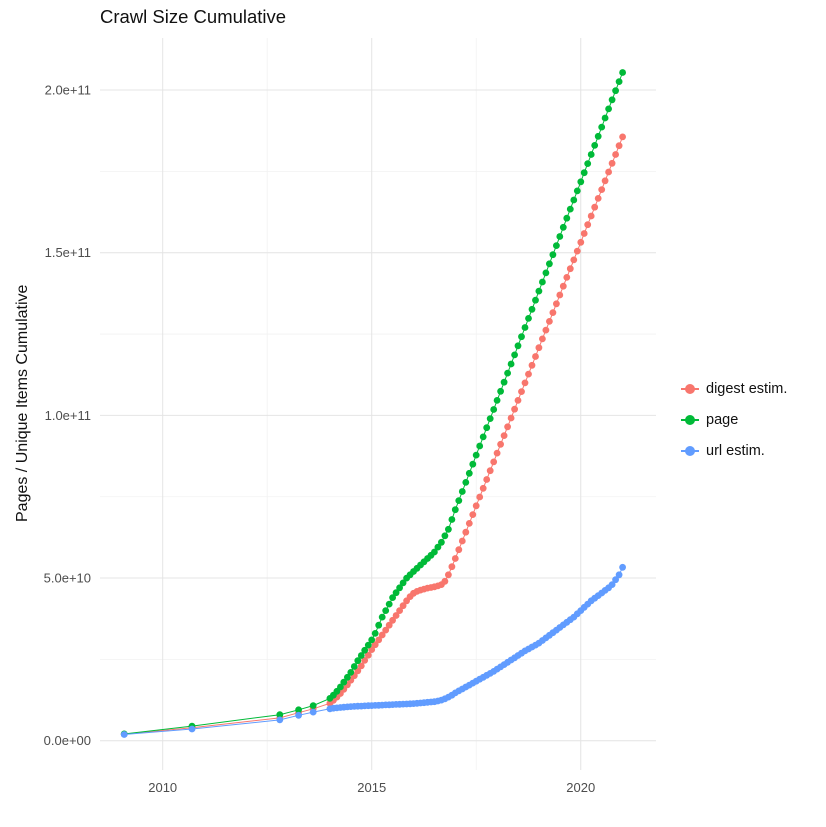 This screenshot has width=826, height=827. I want to click on y-tick-label: 1.0e+11, so click(68, 415).